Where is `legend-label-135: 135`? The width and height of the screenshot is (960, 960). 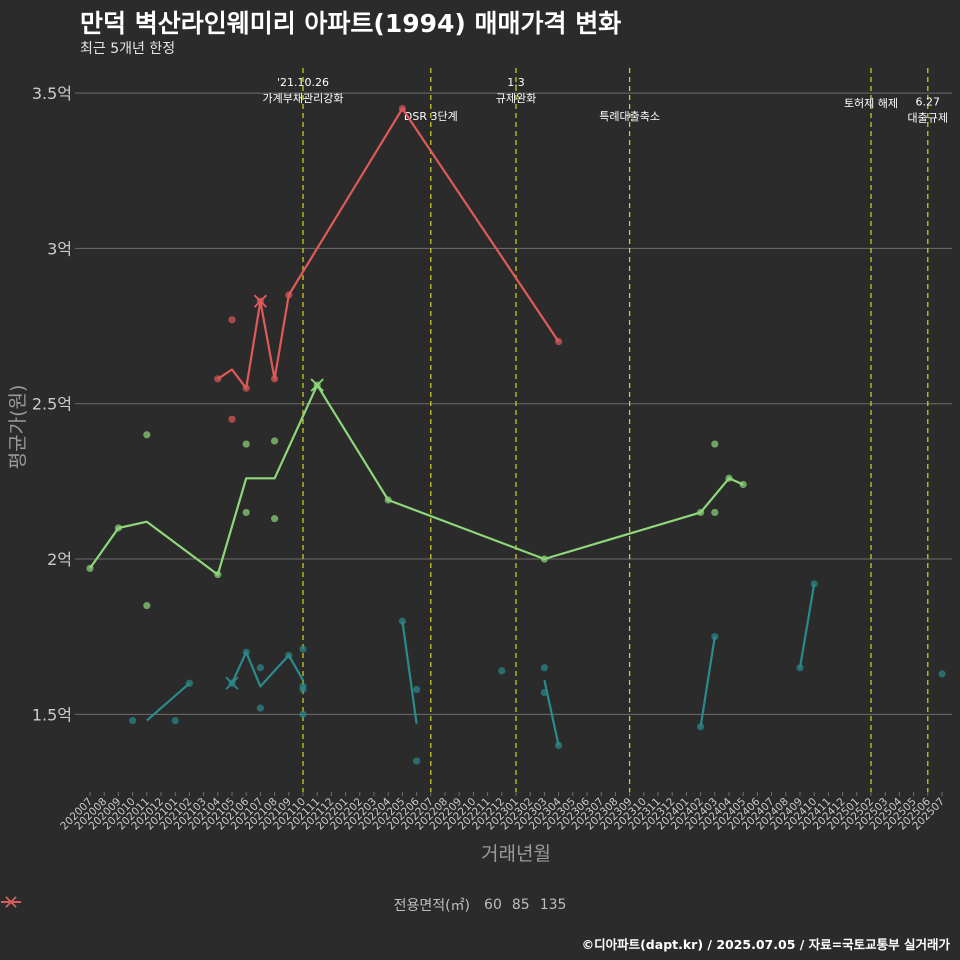 legend-label-135: 135 is located at coordinates (553, 905).